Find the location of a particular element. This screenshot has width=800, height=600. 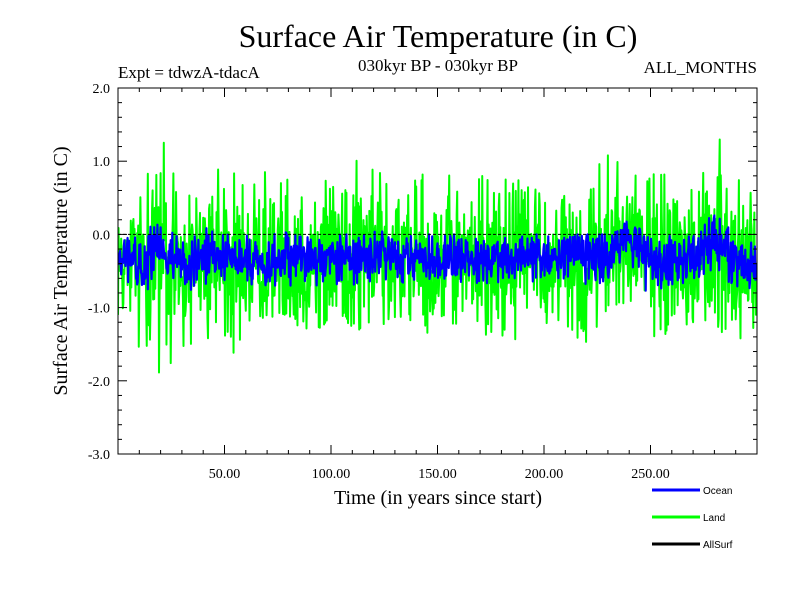

y-tick-label: 2.0 is located at coordinates (102, 89).